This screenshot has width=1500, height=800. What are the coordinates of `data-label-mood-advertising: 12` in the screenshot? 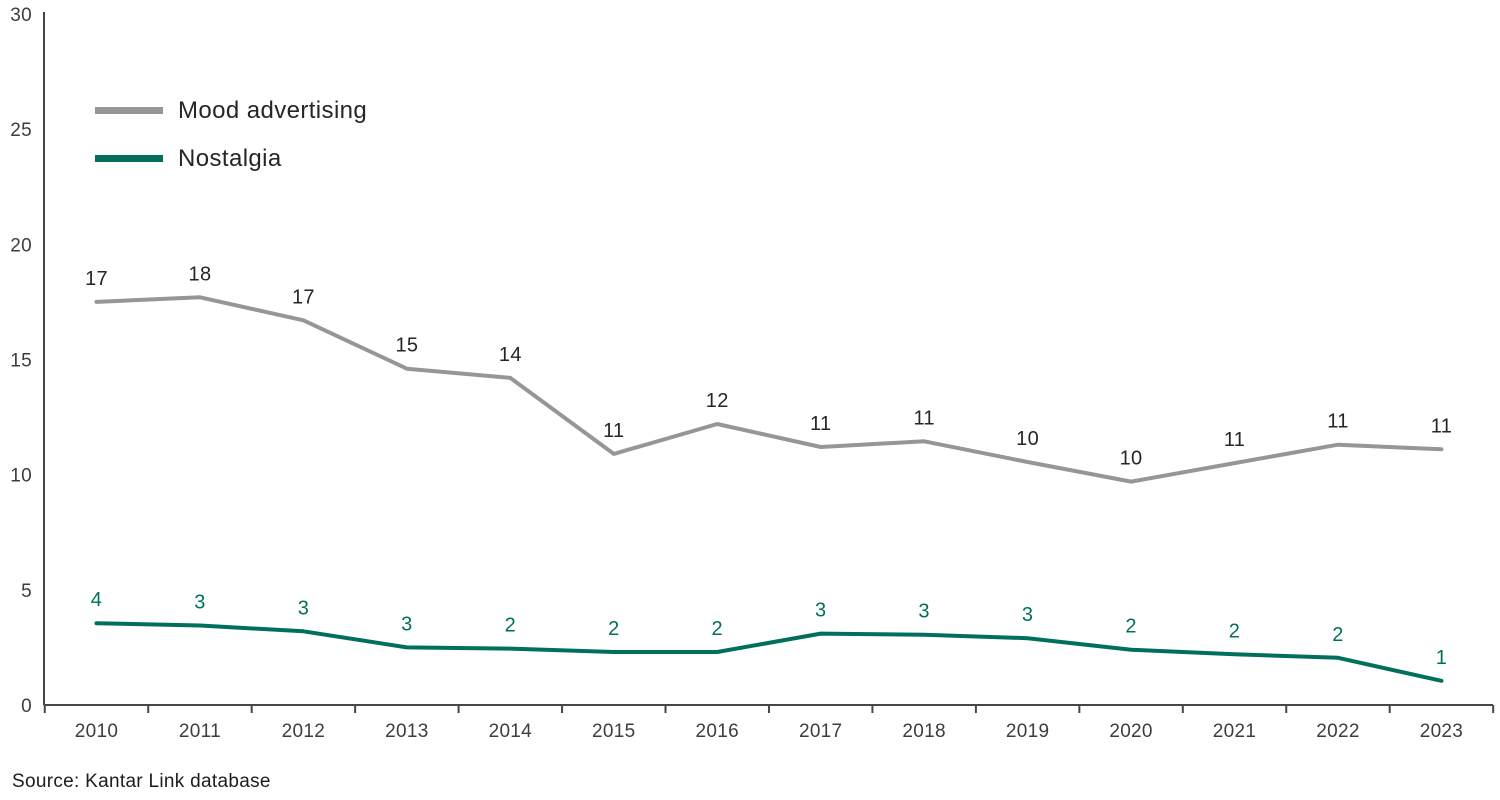 It's located at (717, 401).